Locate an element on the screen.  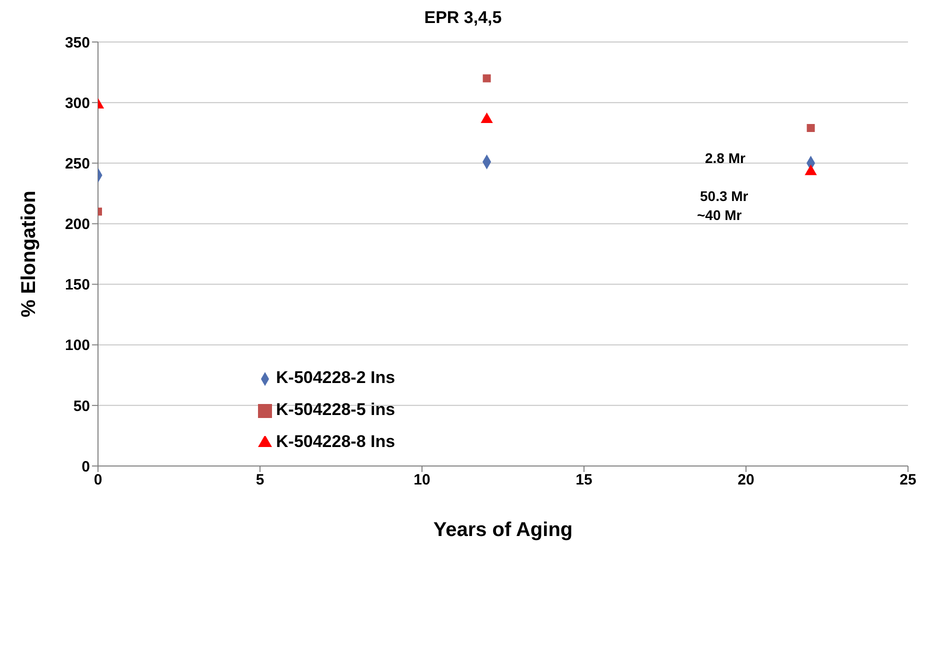
x-axis-title: Years of Aging is located at coordinates (503, 530).